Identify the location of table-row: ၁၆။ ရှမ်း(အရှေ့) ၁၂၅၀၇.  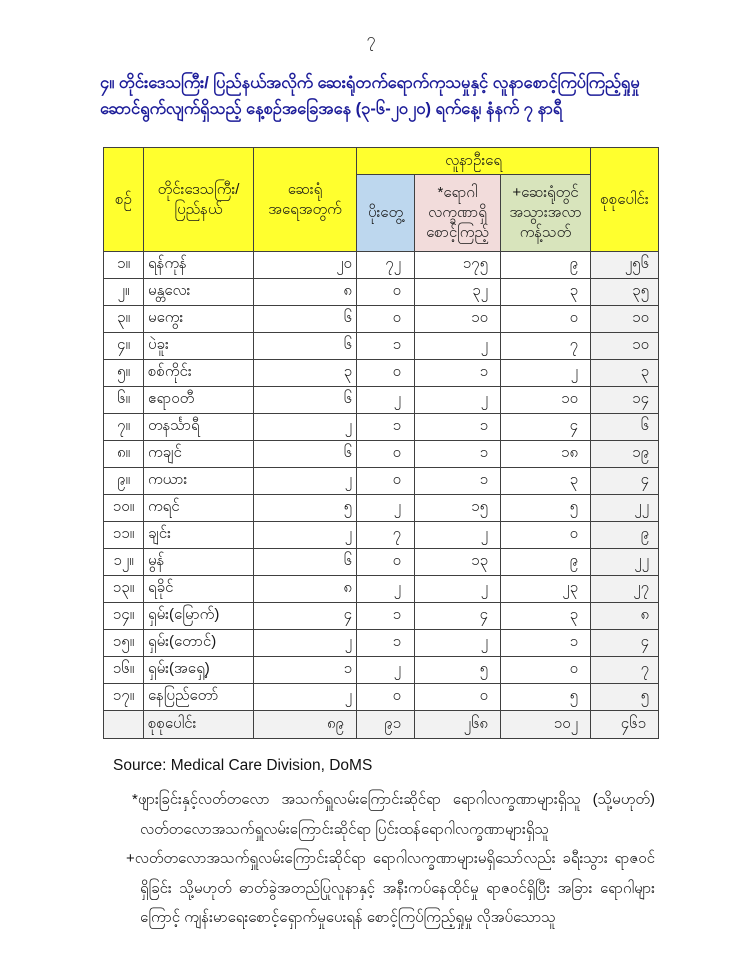
(381, 670).